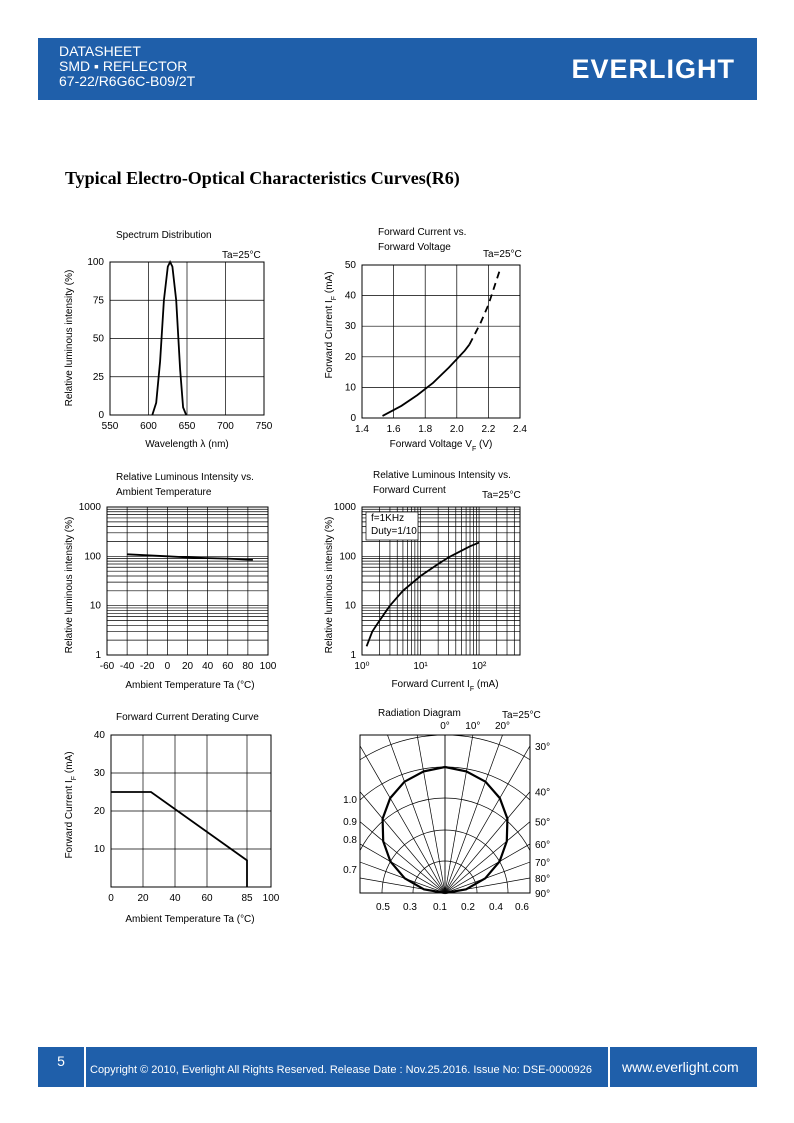 Image resolution: width=794 pixels, height=1123 pixels. Describe the element at coordinates (383, 907) in the screenshot. I see `bottom-label: 0.5` at that location.